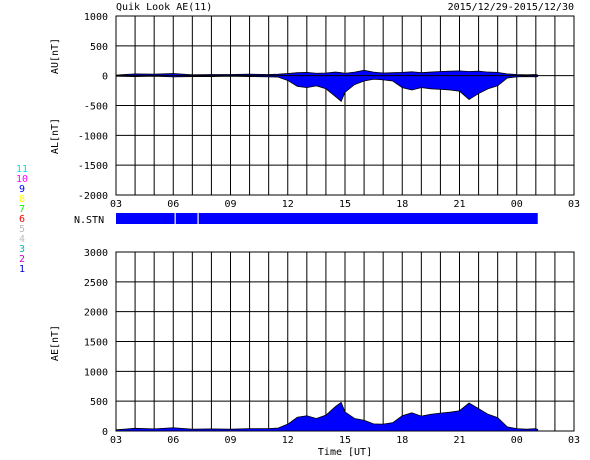 This screenshot has height=460, width=590. Describe the element at coordinates (327, 88) in the screenshot. I see `al-series-area` at that location.